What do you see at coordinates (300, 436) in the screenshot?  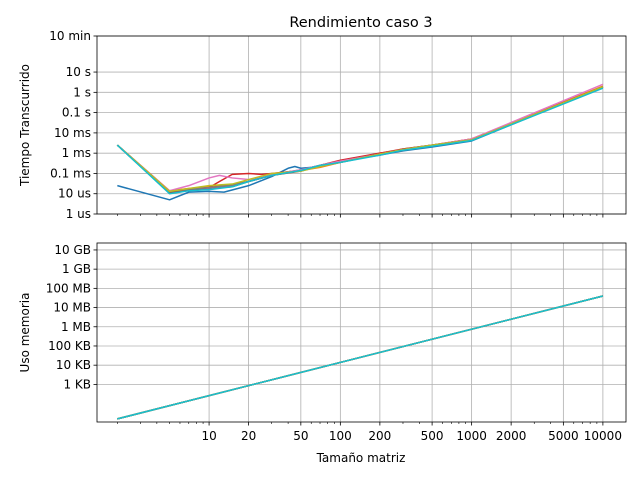 I see `x-tick-label: 50` at bounding box center [300, 436].